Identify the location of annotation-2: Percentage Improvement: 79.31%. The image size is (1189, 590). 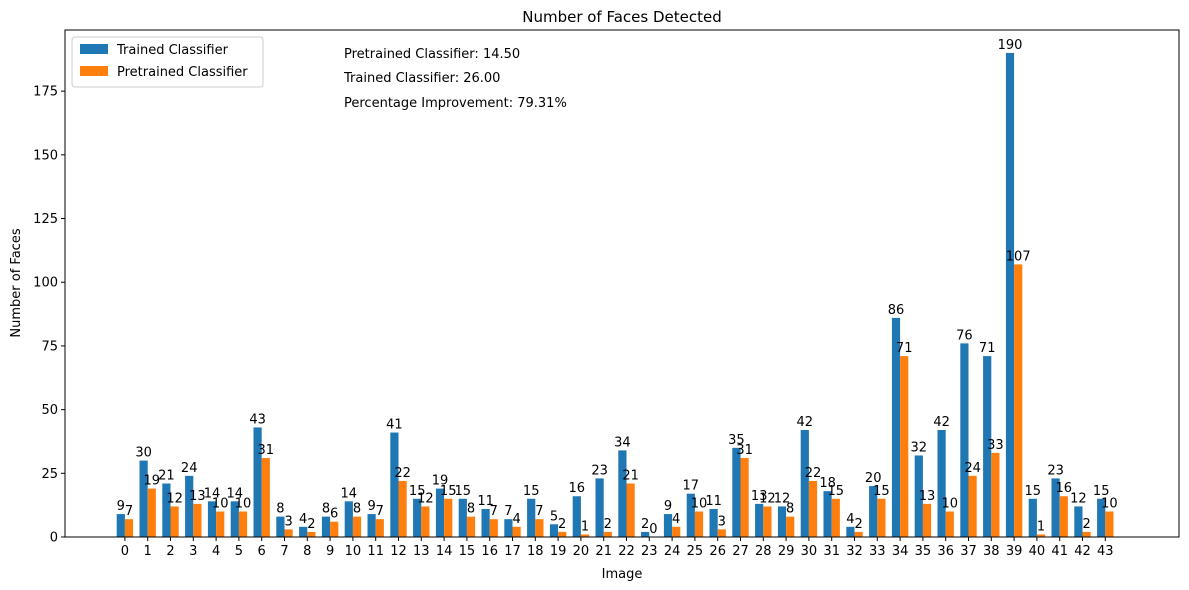
(455, 103).